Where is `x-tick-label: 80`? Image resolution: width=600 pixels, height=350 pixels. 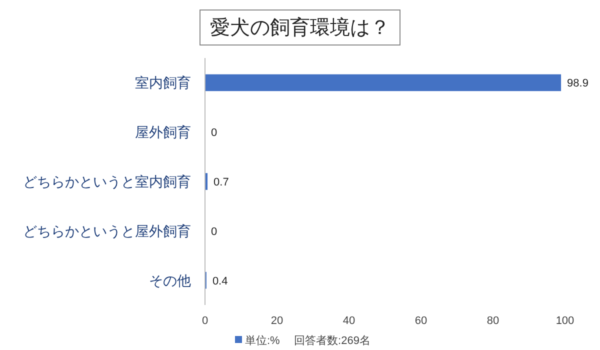 x-tick-label: 80 is located at coordinates (493, 321).